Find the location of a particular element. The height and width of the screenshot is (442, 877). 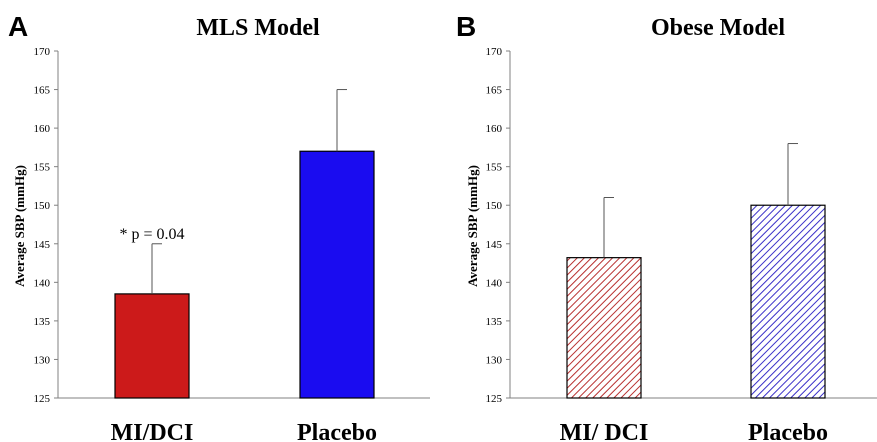

y-tick-label-a: 155 is located at coordinates (42, 168).